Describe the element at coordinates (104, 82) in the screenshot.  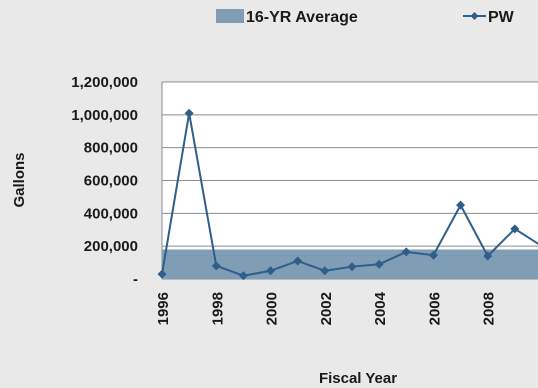
I see `y-tick-label: 1,200,000` at that location.